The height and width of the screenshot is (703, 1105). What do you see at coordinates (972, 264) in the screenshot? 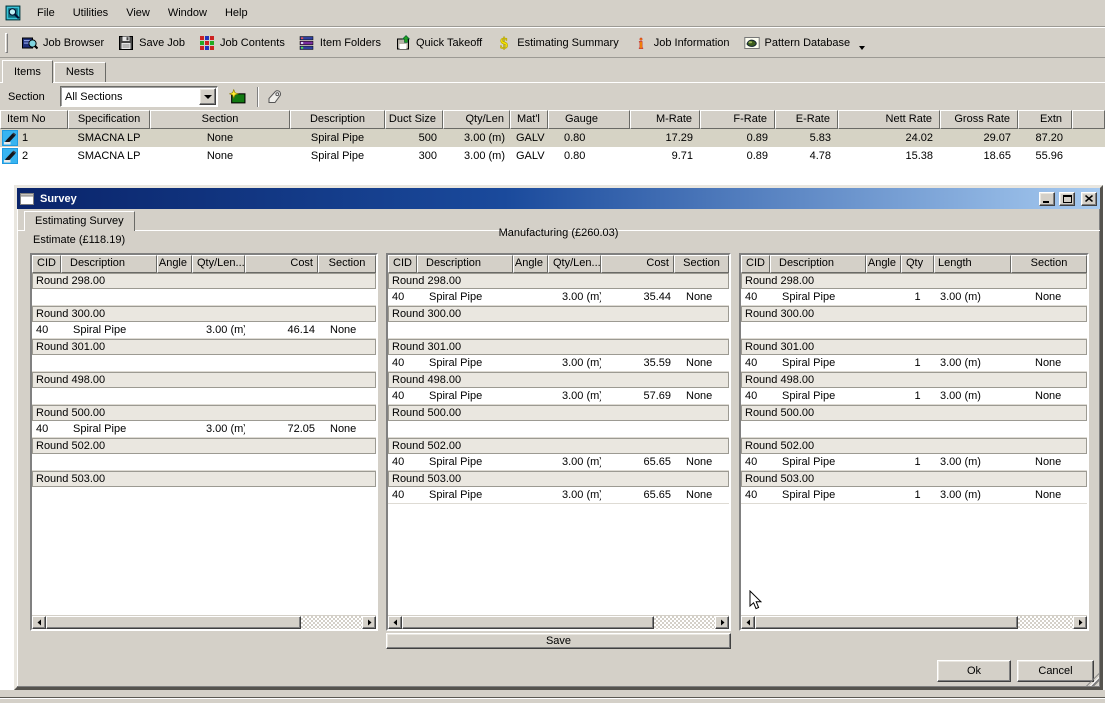
I see `panel-column-header-length: Length` at bounding box center [972, 264].